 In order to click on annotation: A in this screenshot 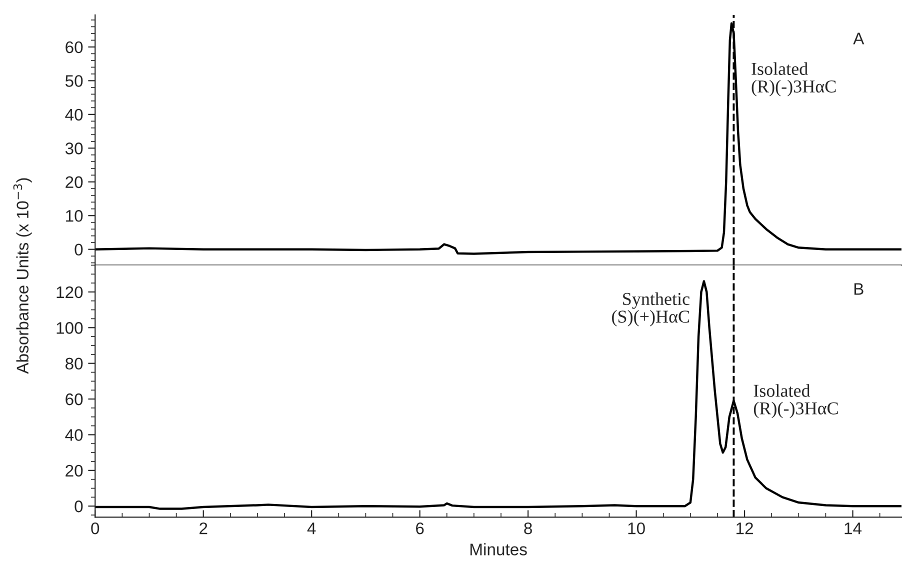, I will do `click(858, 38)`.